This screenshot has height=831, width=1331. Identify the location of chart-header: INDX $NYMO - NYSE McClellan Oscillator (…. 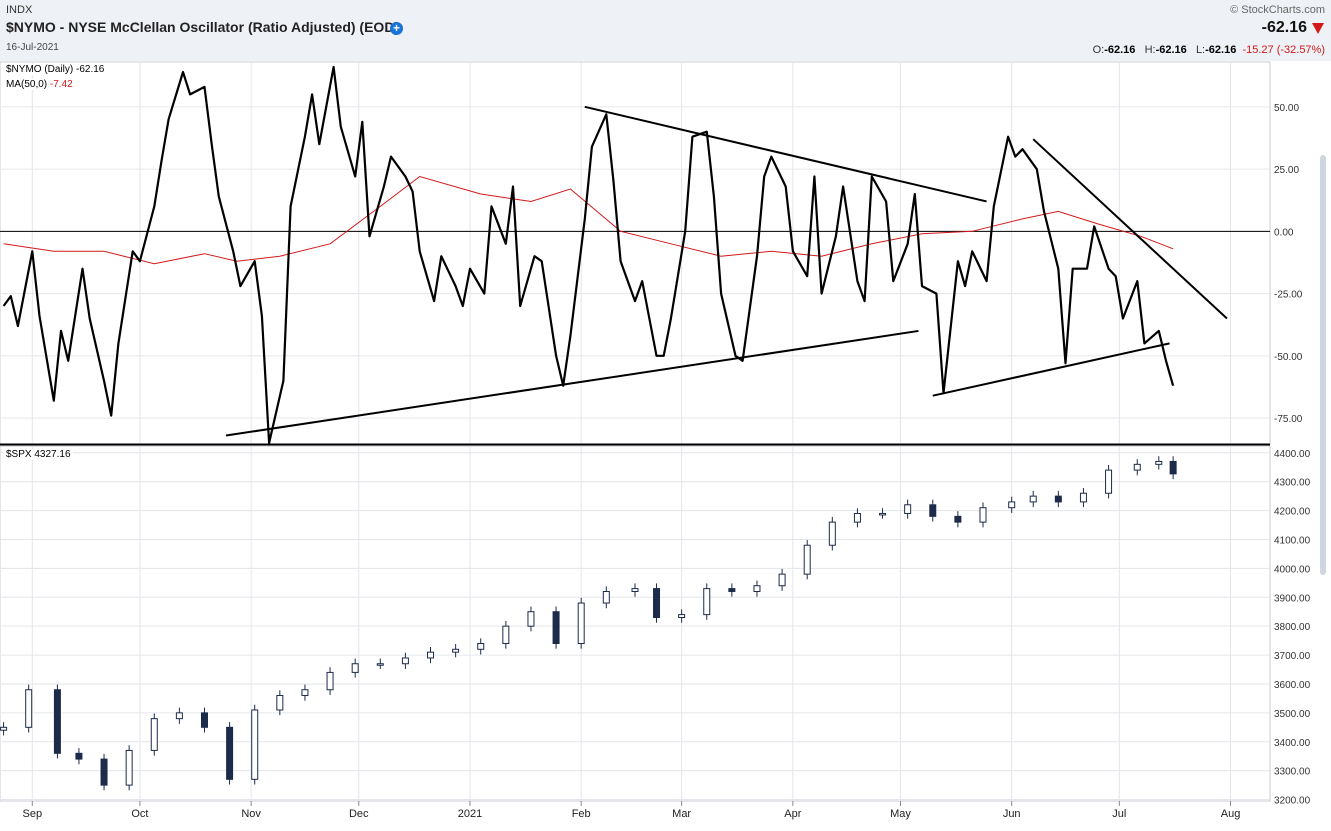
(665, 30).